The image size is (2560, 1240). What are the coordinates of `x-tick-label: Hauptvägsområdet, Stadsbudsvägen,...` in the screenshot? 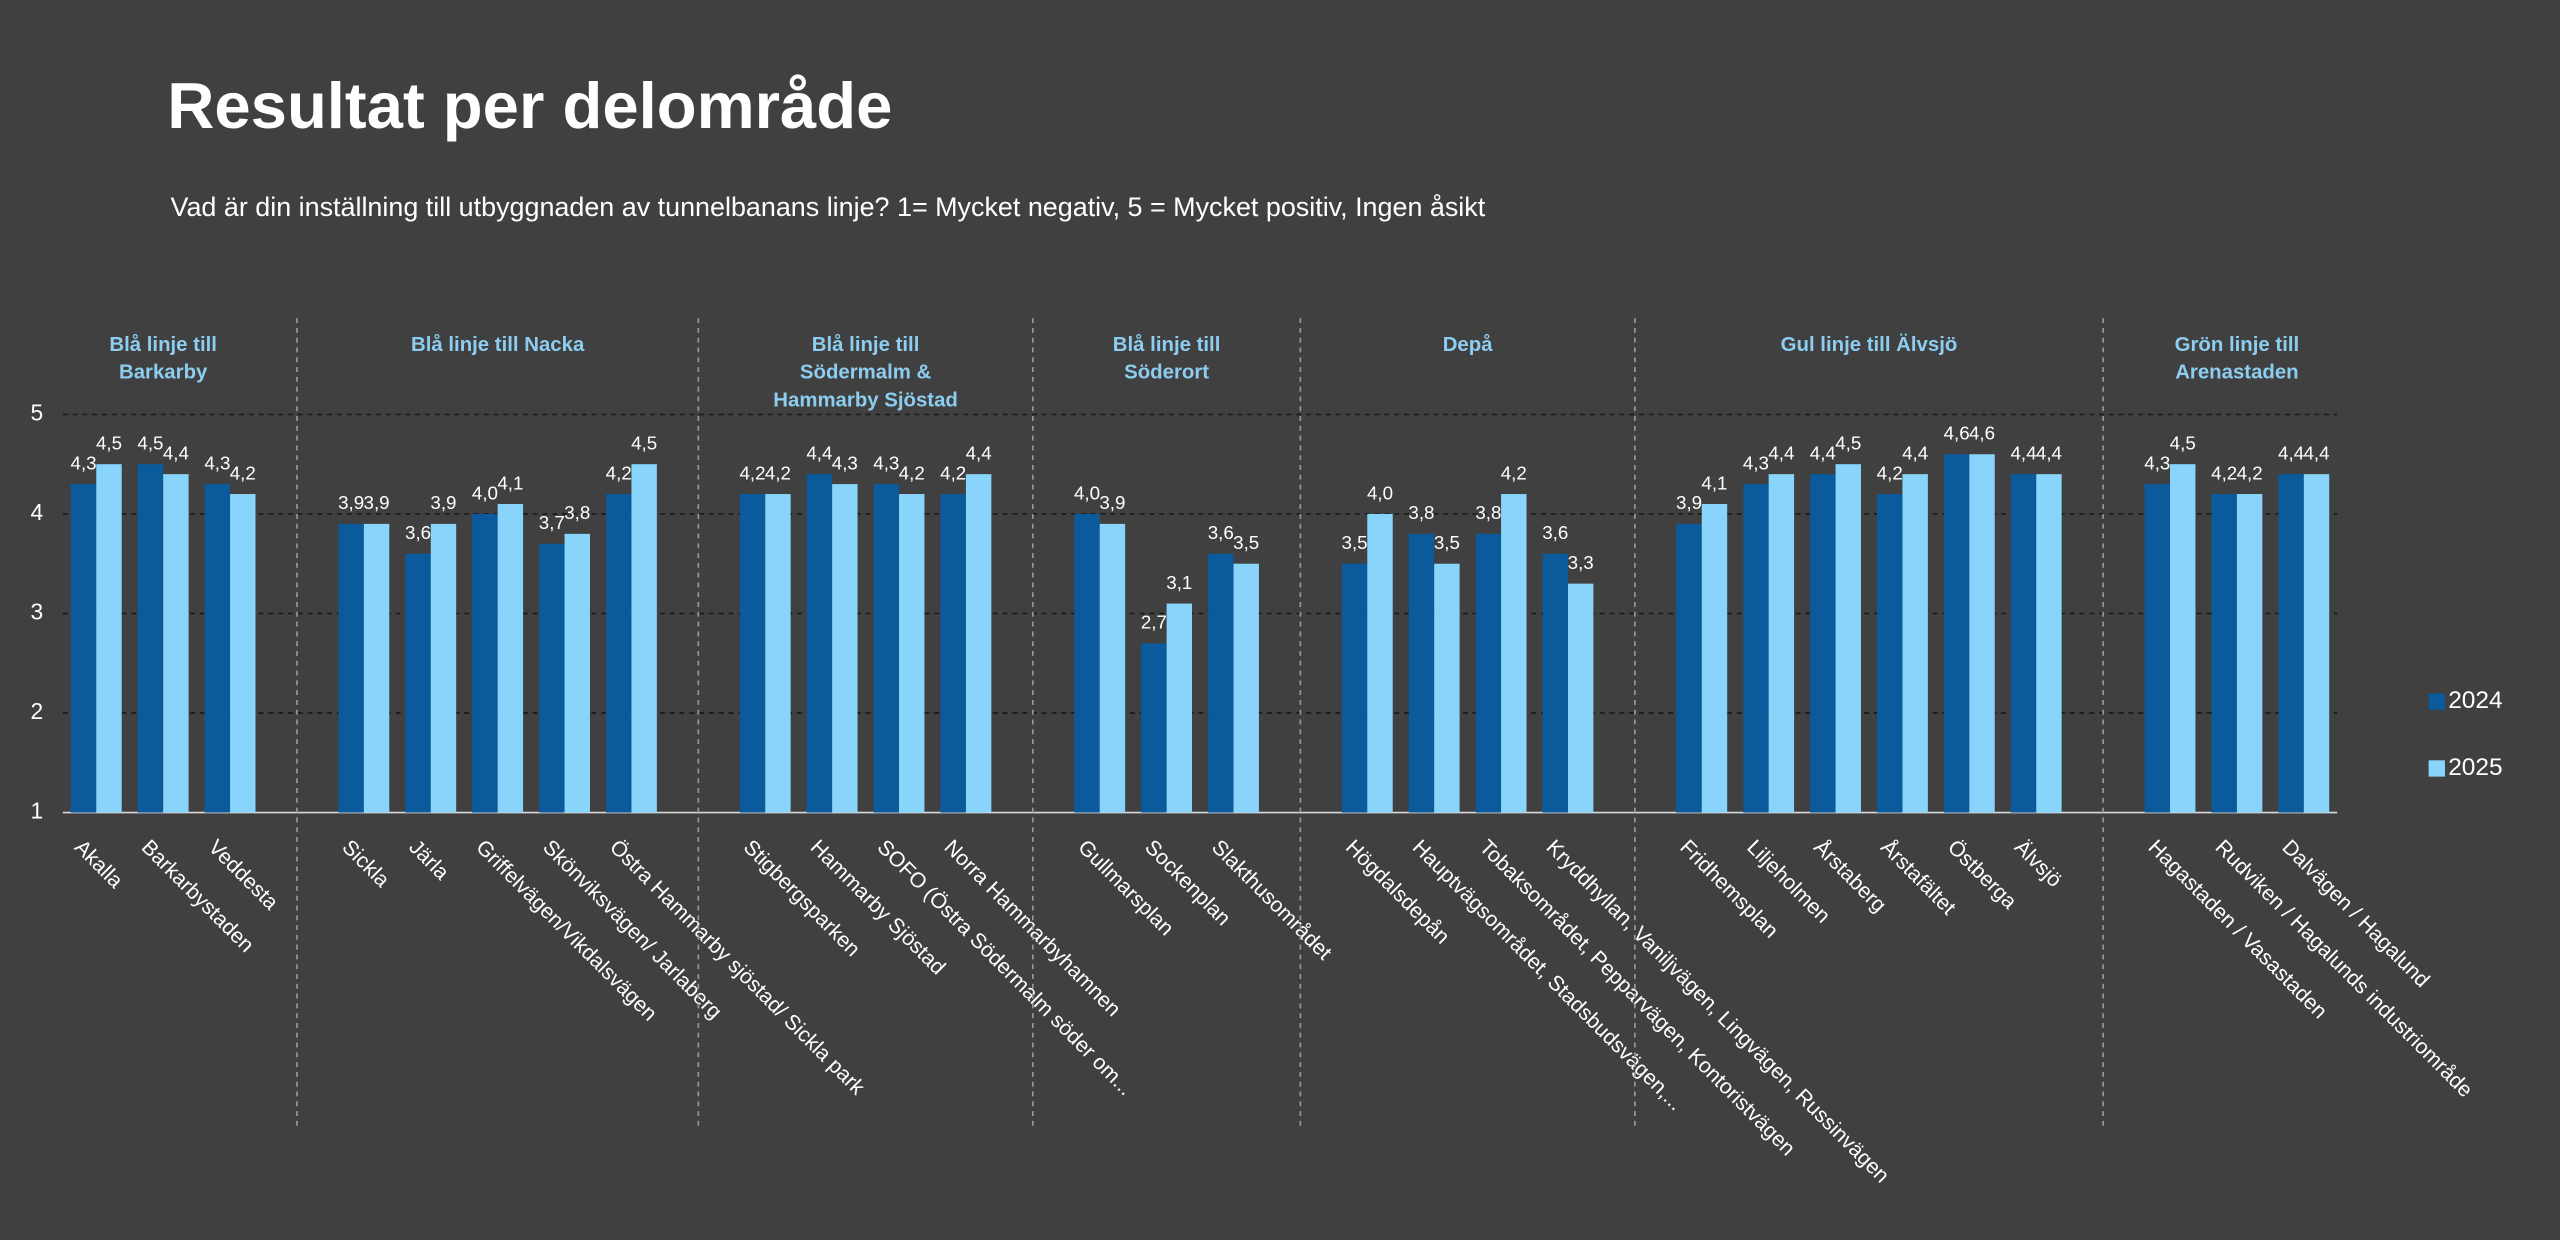 It's located at (1548, 976).